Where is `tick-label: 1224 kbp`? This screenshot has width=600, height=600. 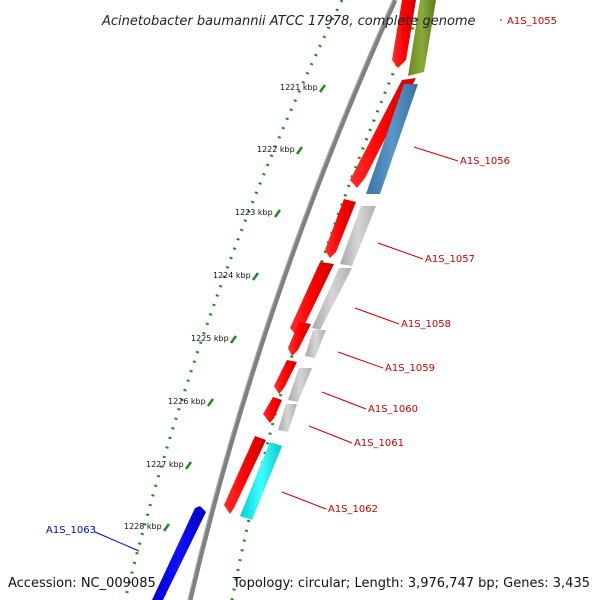 tick-label: 1224 kbp is located at coordinates (232, 275).